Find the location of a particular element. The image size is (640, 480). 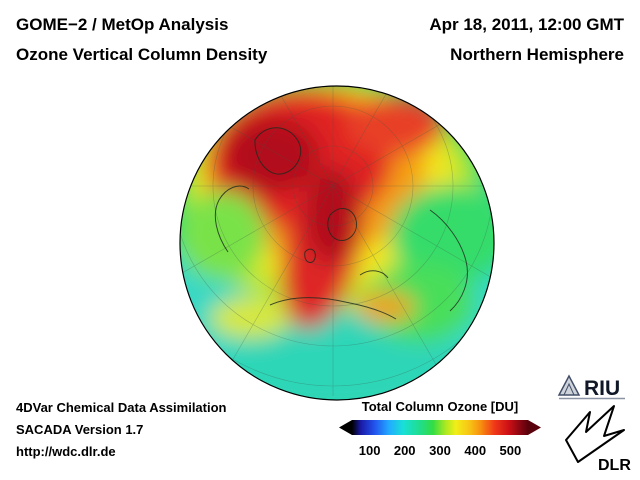

riu-logo: RIU is located at coordinates (591, 387).